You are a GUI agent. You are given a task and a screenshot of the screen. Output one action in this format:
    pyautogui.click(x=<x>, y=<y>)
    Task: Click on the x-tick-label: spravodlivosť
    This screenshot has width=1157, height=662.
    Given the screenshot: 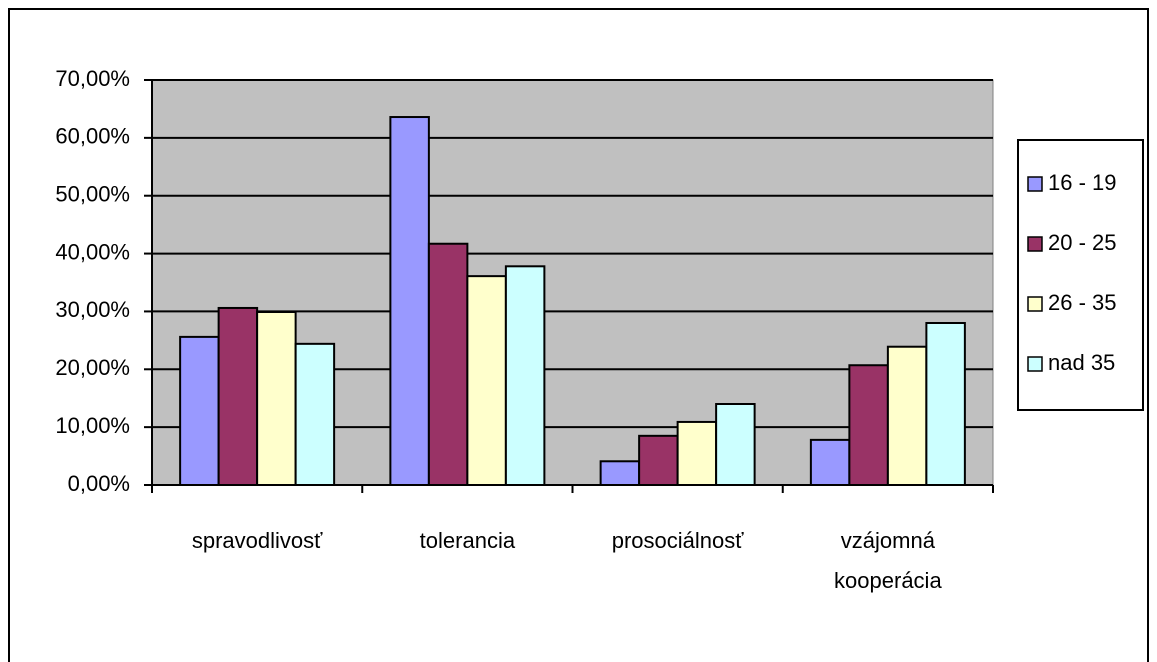 What is the action you would take?
    pyautogui.click(x=257, y=540)
    